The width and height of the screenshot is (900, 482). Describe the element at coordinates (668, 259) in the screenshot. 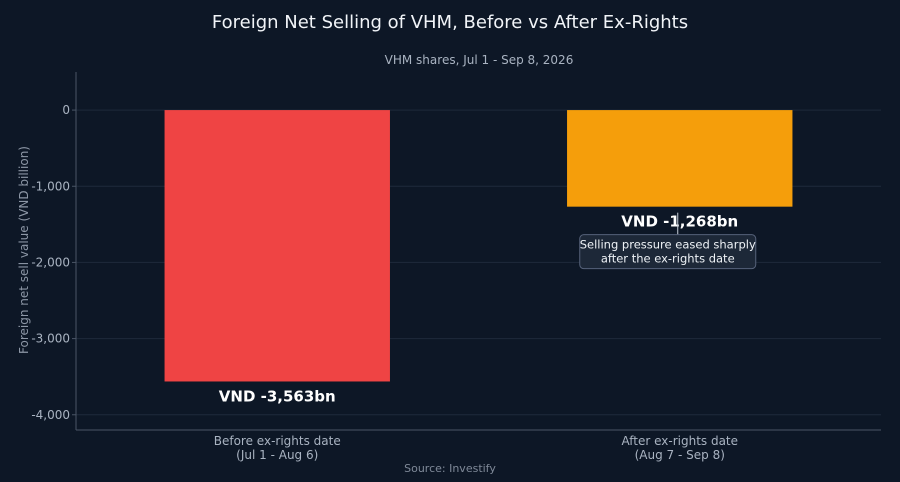

I see `annotation-text: after the ex-rights date` at that location.